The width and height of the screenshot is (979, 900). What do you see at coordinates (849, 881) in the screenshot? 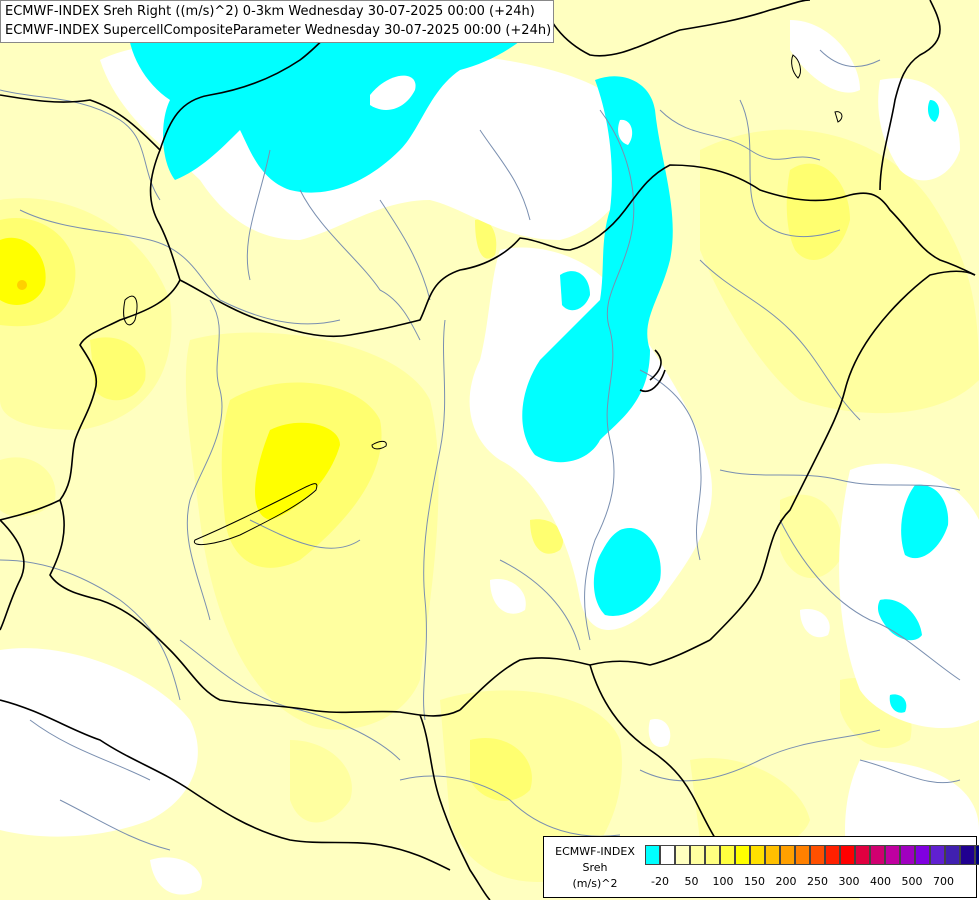
I see `legend-tick-label: 300` at bounding box center [849, 881].